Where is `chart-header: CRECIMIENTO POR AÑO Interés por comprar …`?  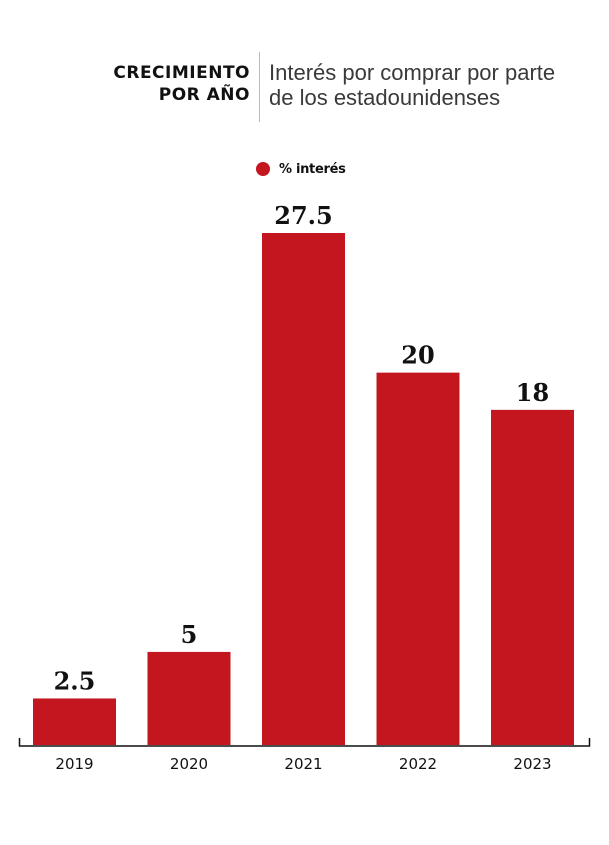
chart-header: CRECIMIENTO POR AÑO Interés por comprar … is located at coordinates (304, 88).